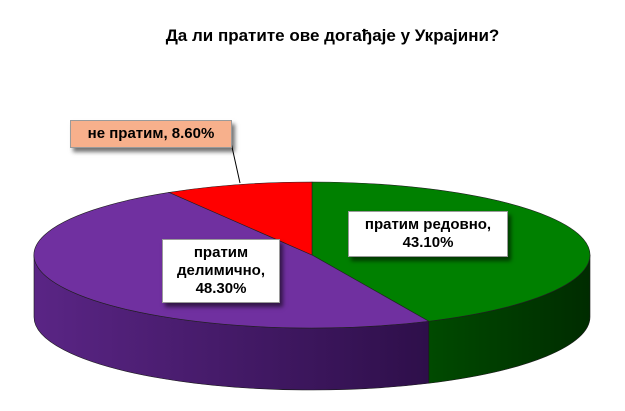 This screenshot has height=411, width=625. I want to click on label-red-text: не пратим, 8.60%, so click(151, 133).